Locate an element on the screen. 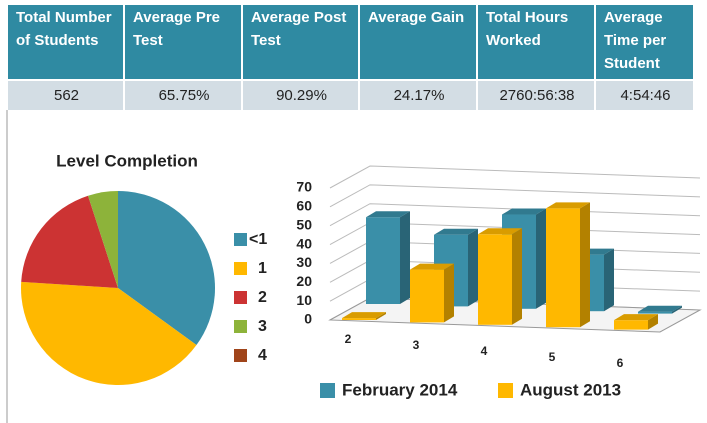 Image resolution: width=707 pixels, height=423 pixels. header-text: Total Number of Students is located at coordinates (64, 29).